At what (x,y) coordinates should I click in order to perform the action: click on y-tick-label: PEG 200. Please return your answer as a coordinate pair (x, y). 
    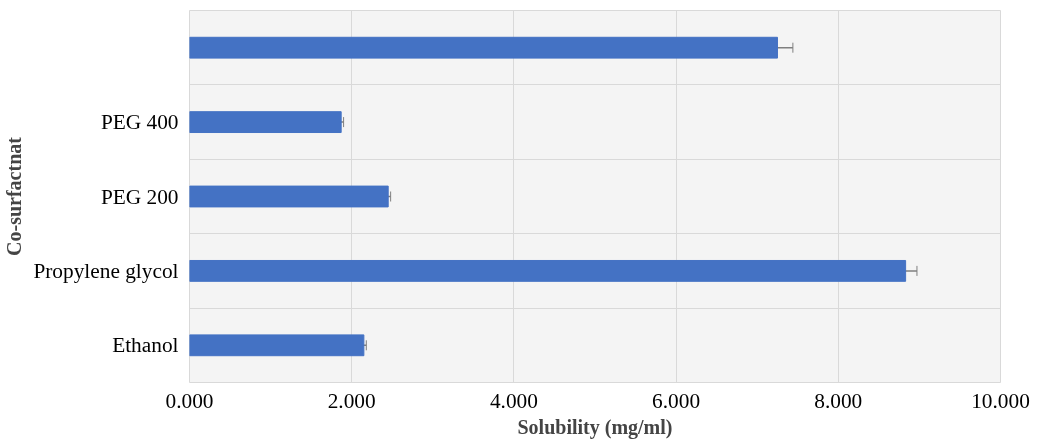
    Looking at the image, I should click on (139, 196).